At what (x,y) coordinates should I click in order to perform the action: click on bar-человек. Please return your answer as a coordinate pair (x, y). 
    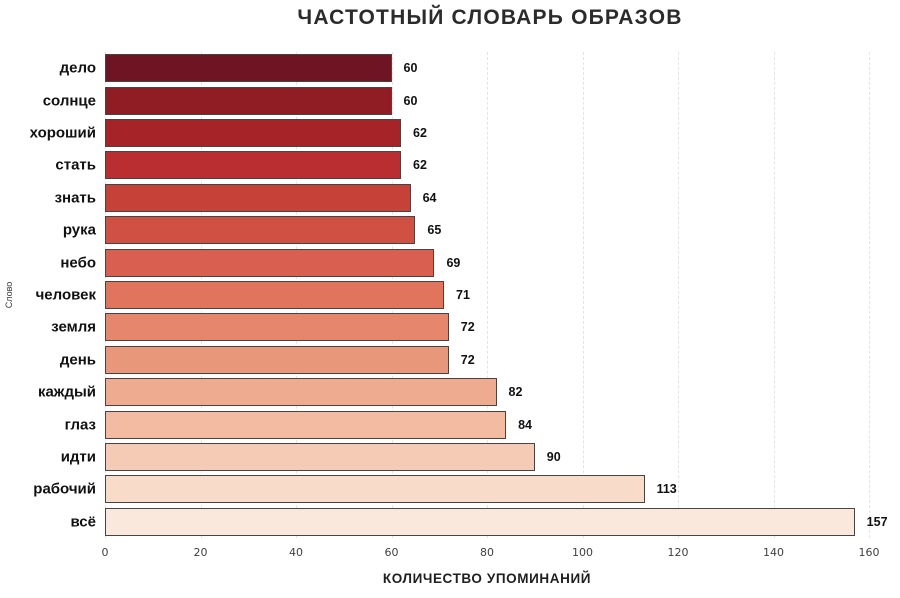
    Looking at the image, I should click on (275, 295).